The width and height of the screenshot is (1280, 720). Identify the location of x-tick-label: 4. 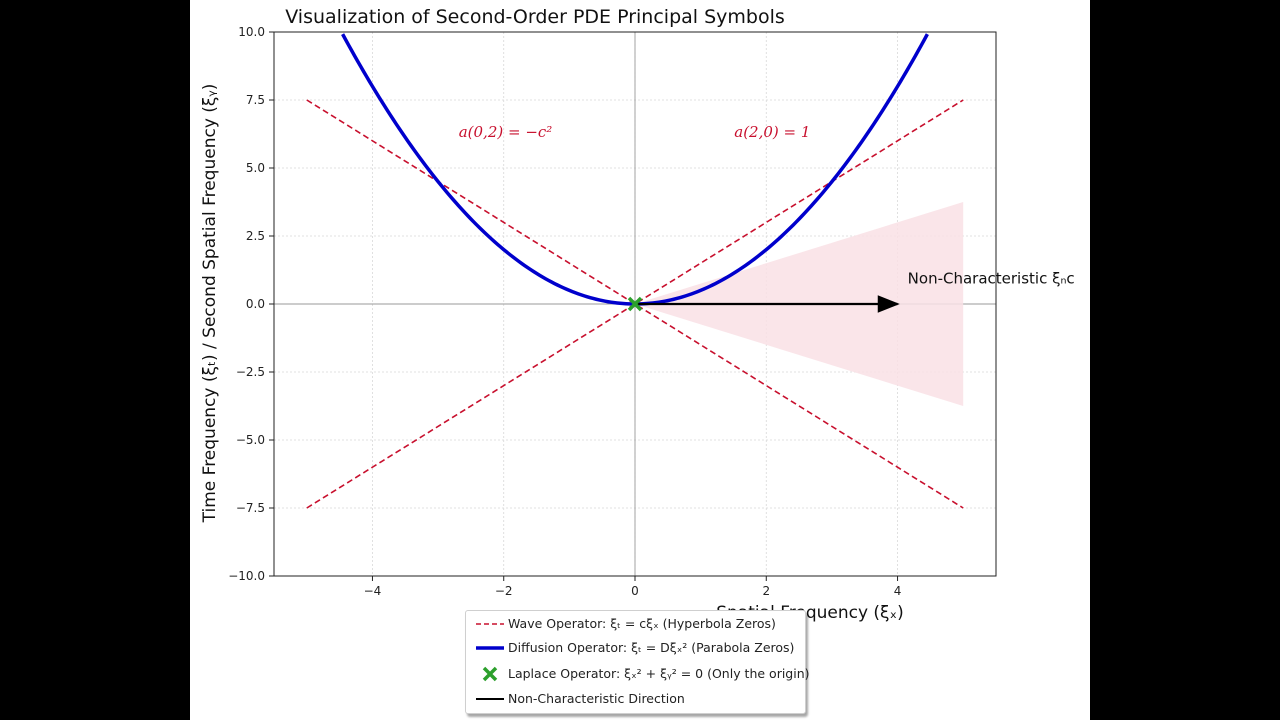
(898, 591).